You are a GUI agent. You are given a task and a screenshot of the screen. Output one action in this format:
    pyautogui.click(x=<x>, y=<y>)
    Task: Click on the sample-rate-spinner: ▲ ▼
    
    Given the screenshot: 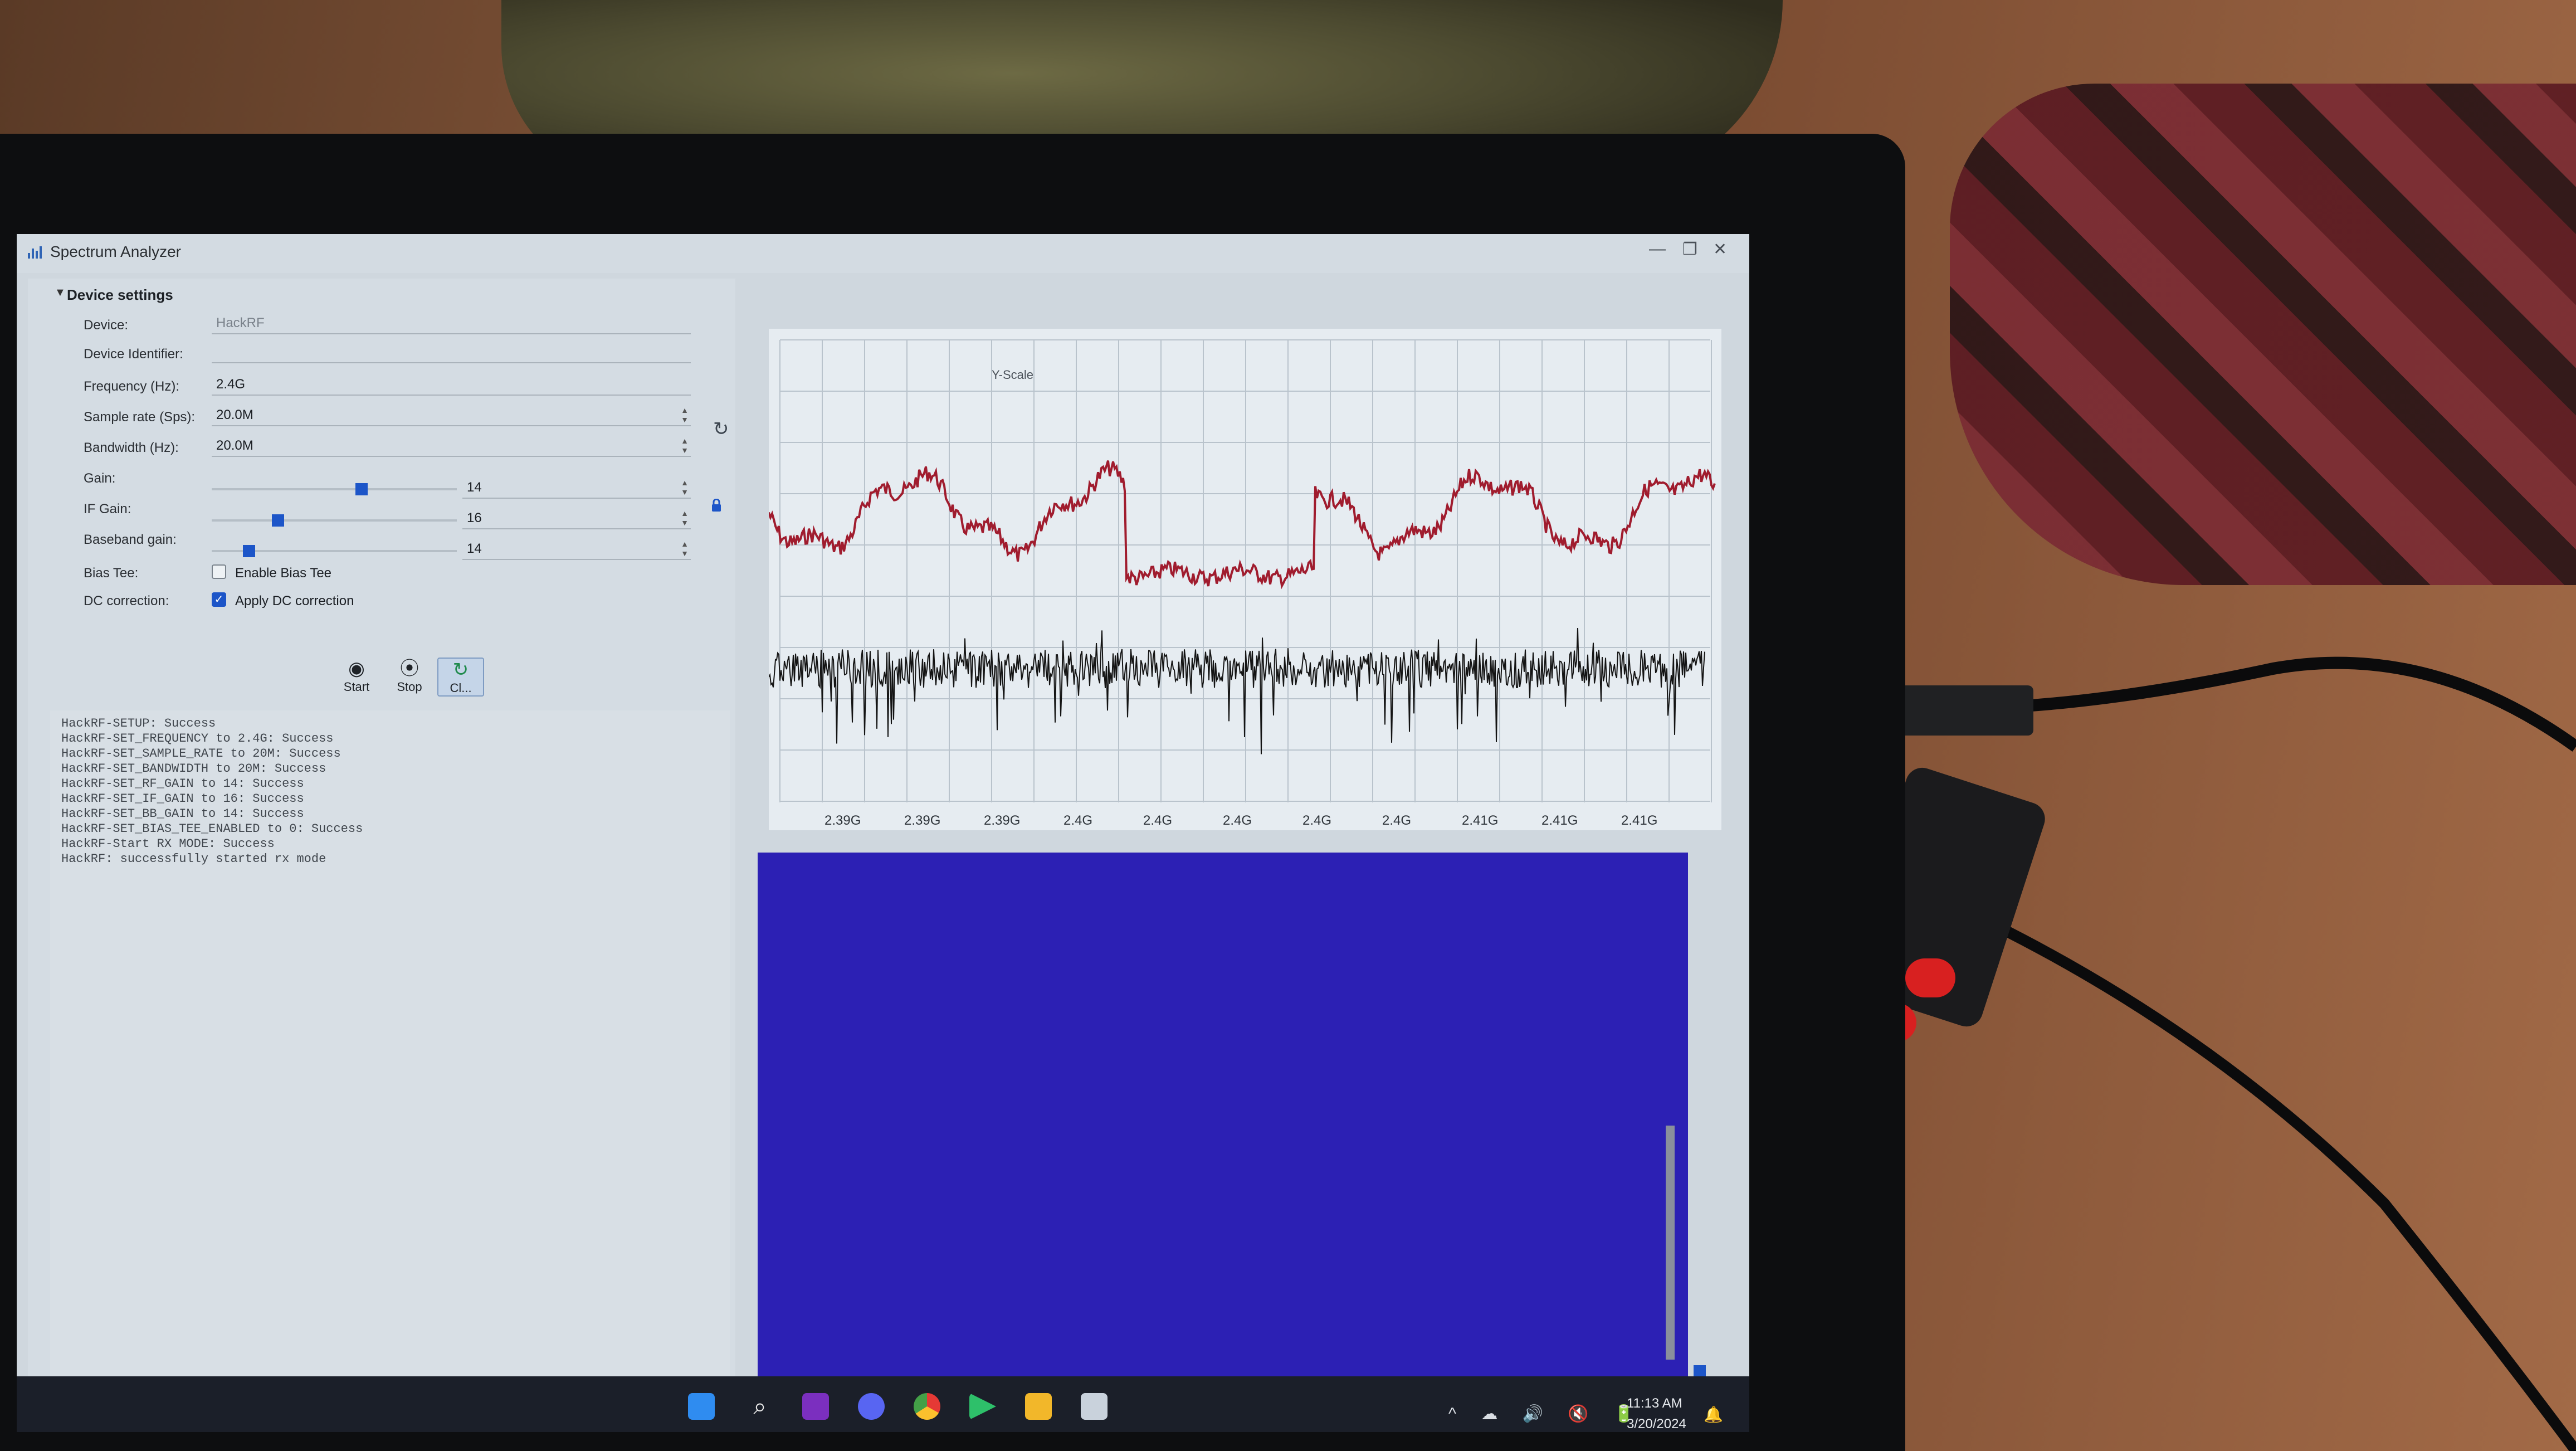 What is the action you would take?
    pyautogui.click(x=685, y=415)
    